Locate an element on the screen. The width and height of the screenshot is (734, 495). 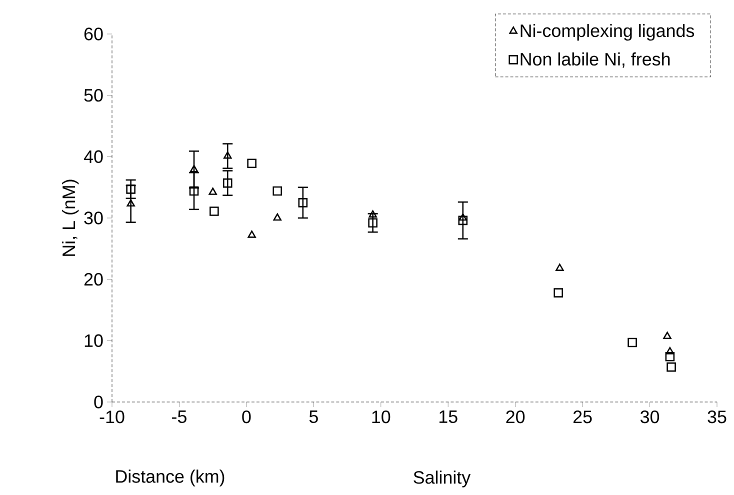
y-axis-title: Ni, L (nM) is located at coordinates (70, 218).